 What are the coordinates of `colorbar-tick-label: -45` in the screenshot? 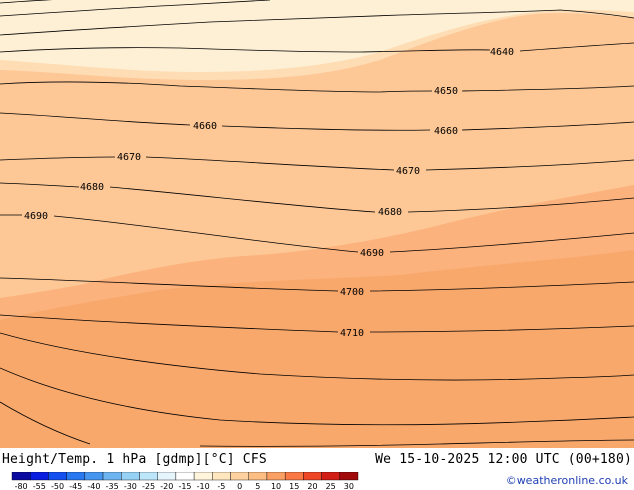 It's located at (75, 486).